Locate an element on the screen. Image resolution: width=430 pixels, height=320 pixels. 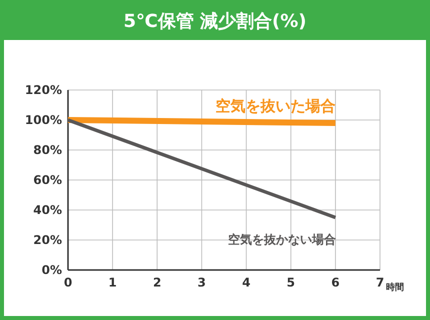
x-tick-label: 5 is located at coordinates (291, 283).